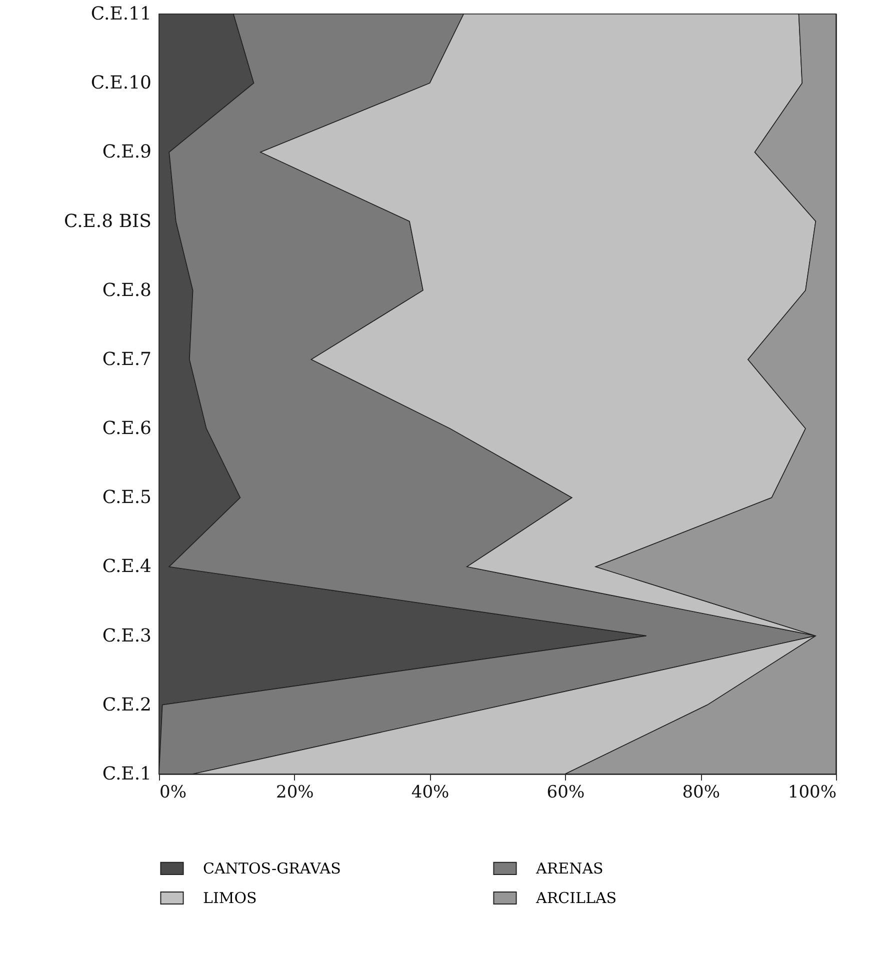  Describe the element at coordinates (127, 635) in the screenshot. I see `y-tick-label: C.E.3` at that location.